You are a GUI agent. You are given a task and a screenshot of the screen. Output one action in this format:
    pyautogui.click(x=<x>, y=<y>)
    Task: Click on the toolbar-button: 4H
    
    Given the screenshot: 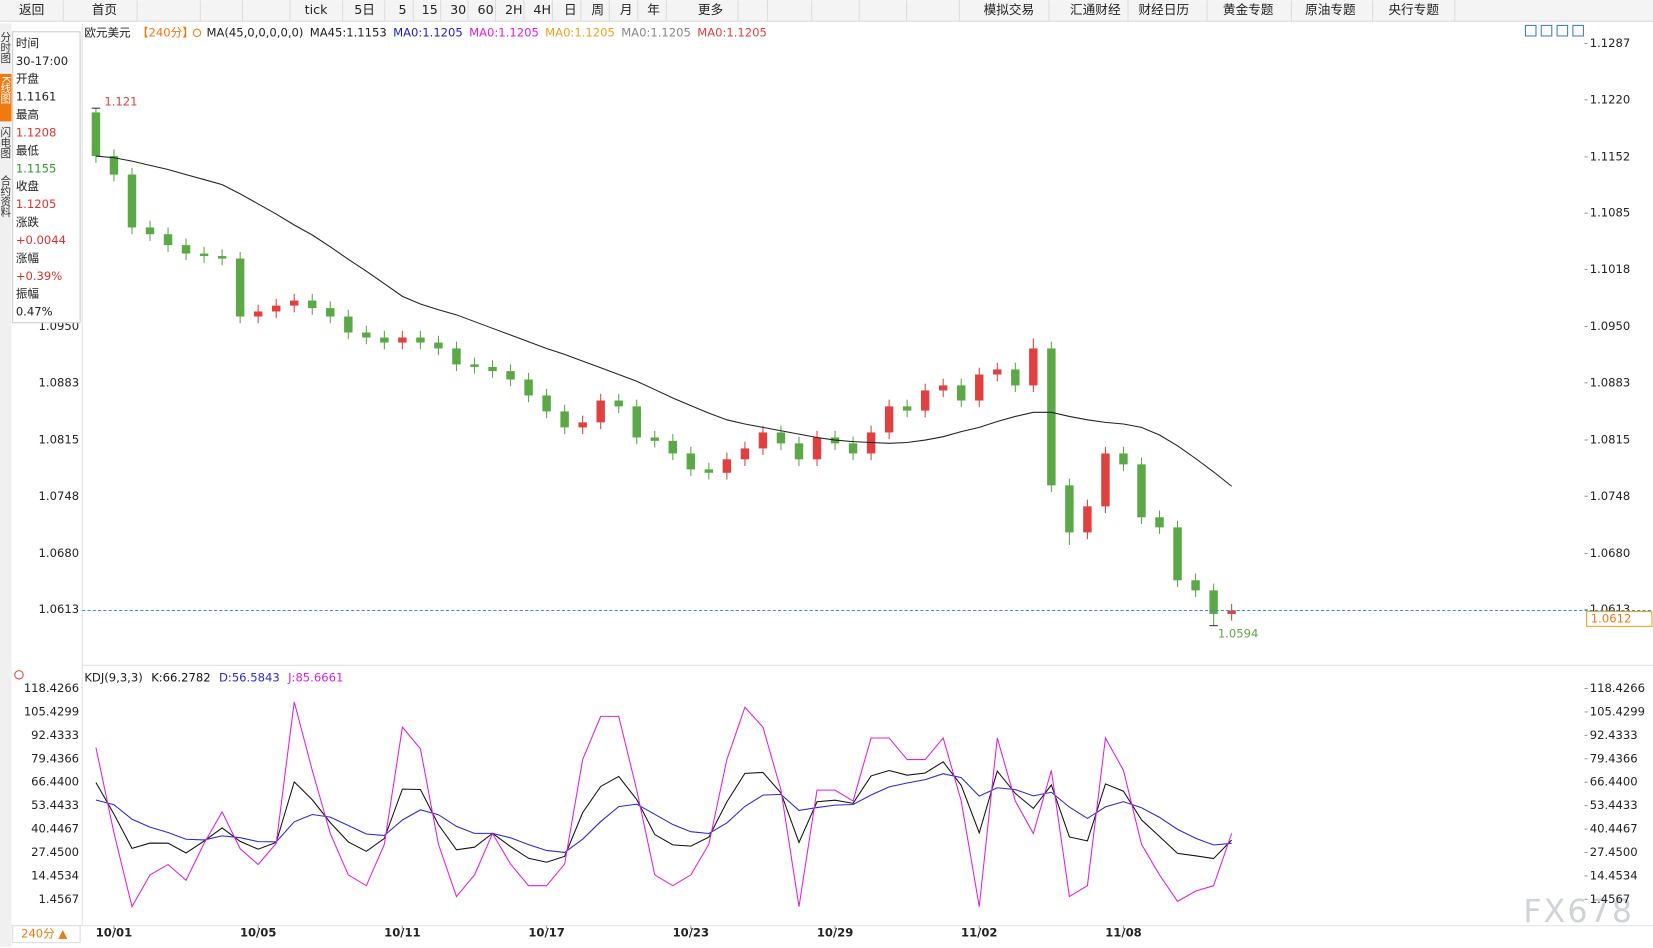 What is the action you would take?
    pyautogui.click(x=542, y=9)
    